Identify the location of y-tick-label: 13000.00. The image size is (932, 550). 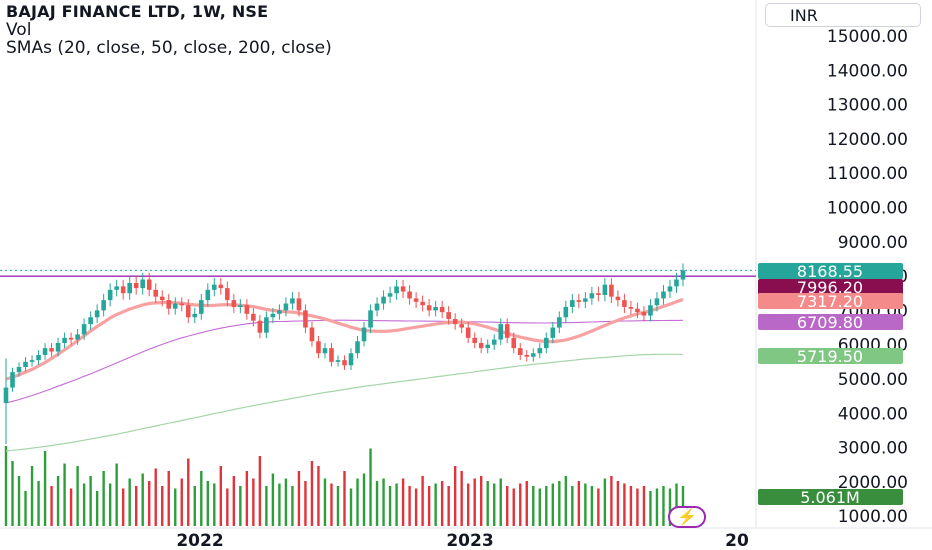
(867, 106).